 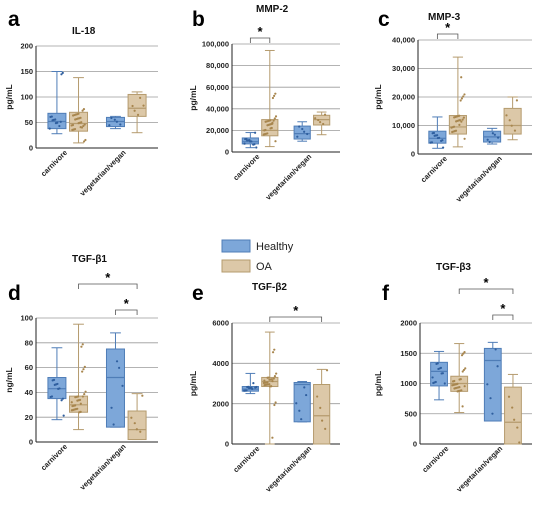 I want to click on y-tick-label: 6000, so click(x=220, y=323).